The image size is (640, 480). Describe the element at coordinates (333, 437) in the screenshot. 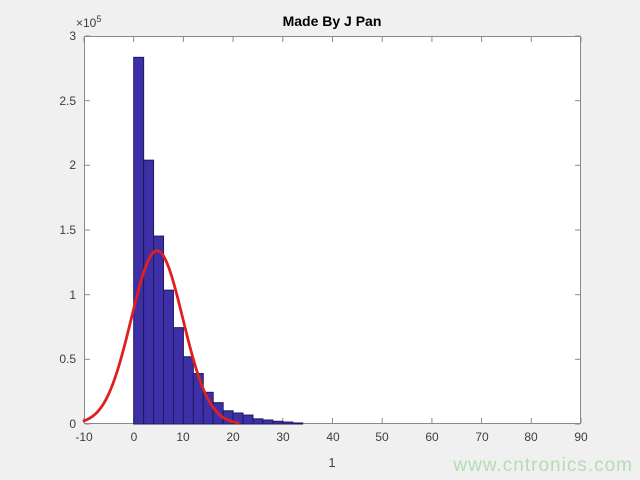

I see `x-tick-label: 40` at that location.